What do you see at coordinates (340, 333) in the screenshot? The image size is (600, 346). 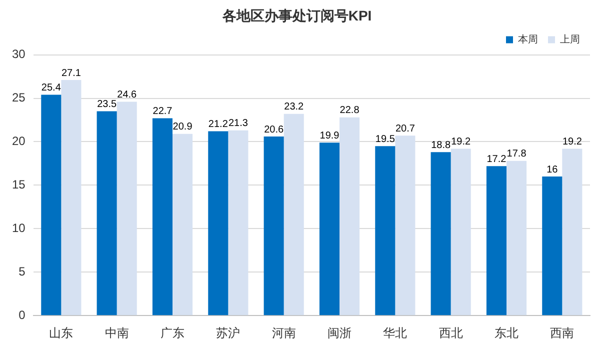 I see `x-tick-label: 闽浙` at bounding box center [340, 333].